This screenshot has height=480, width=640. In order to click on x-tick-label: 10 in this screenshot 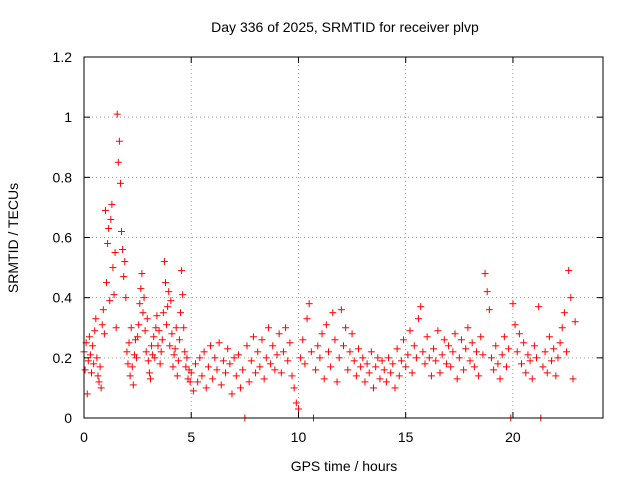, I will do `click(299, 437)`.